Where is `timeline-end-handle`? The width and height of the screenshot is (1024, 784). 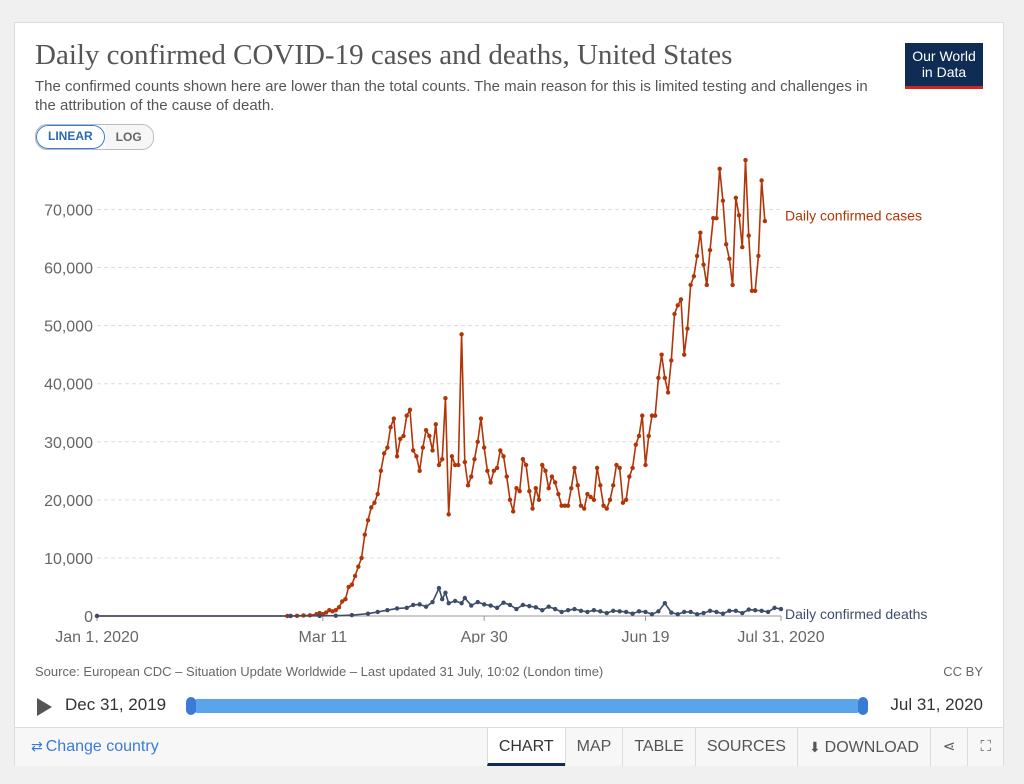 timeline-end-handle is located at coordinates (863, 706).